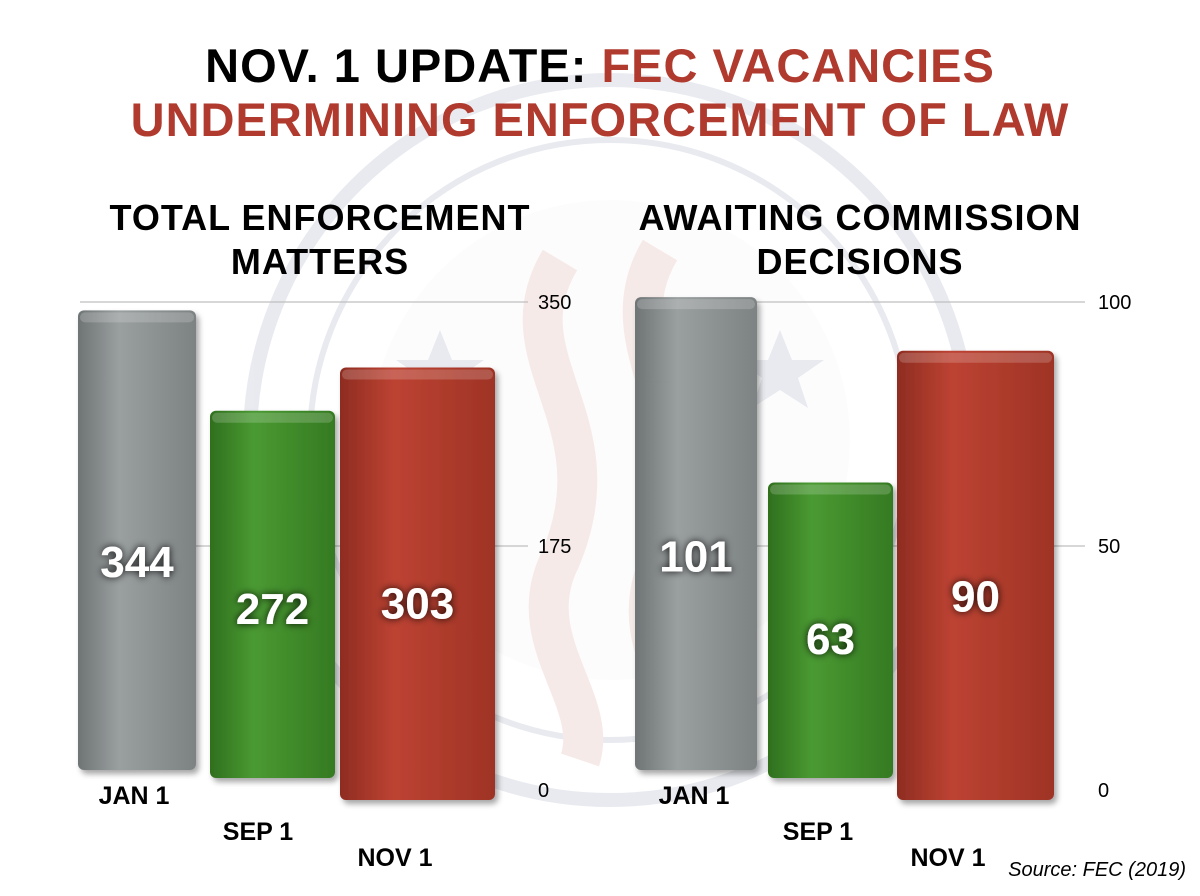 The height and width of the screenshot is (896, 1200). Describe the element at coordinates (798, 65) in the screenshot. I see `title-accent: FEC VACANCIES` at that location.